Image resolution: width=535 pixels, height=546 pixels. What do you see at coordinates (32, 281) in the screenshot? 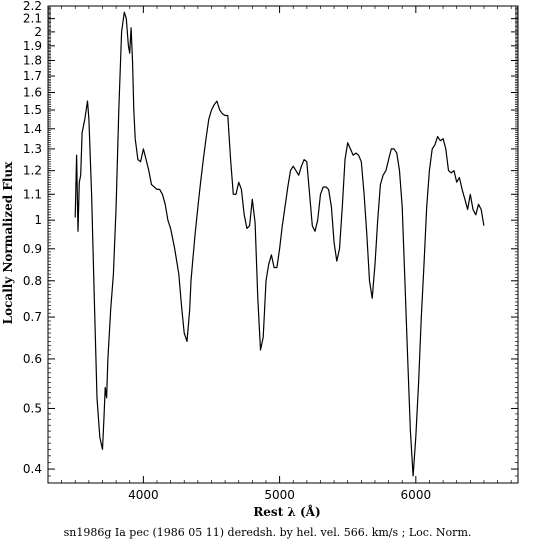
I see `y-tick-label: 0.8` at bounding box center [32, 281].